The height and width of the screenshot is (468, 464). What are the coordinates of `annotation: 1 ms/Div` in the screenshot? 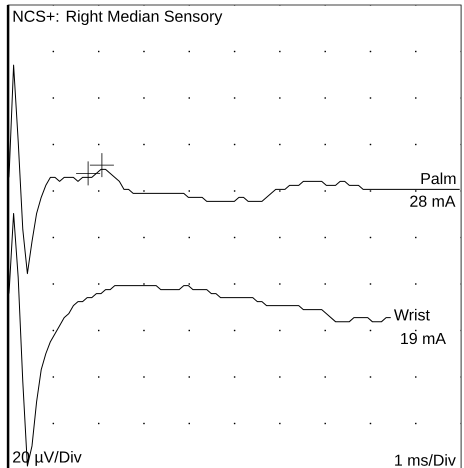 It's located at (425, 460).